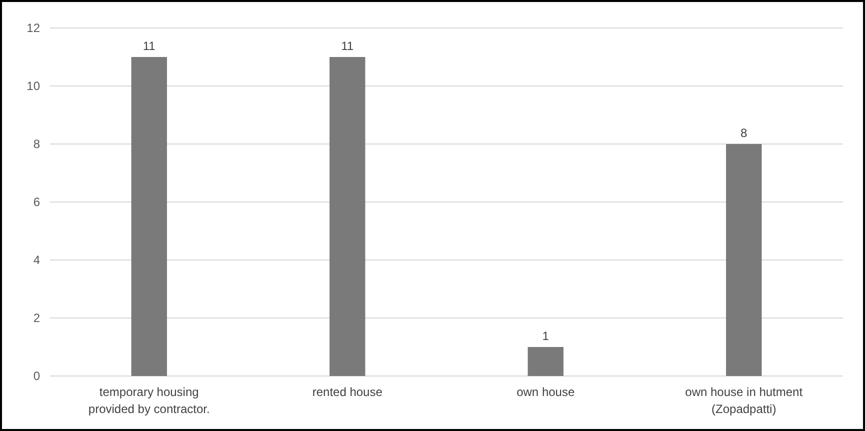 Image resolution: width=865 pixels, height=431 pixels. Describe the element at coordinates (744, 400) in the screenshot. I see `x-tick-label: own house in hutment (Zopadpatti)` at that location.